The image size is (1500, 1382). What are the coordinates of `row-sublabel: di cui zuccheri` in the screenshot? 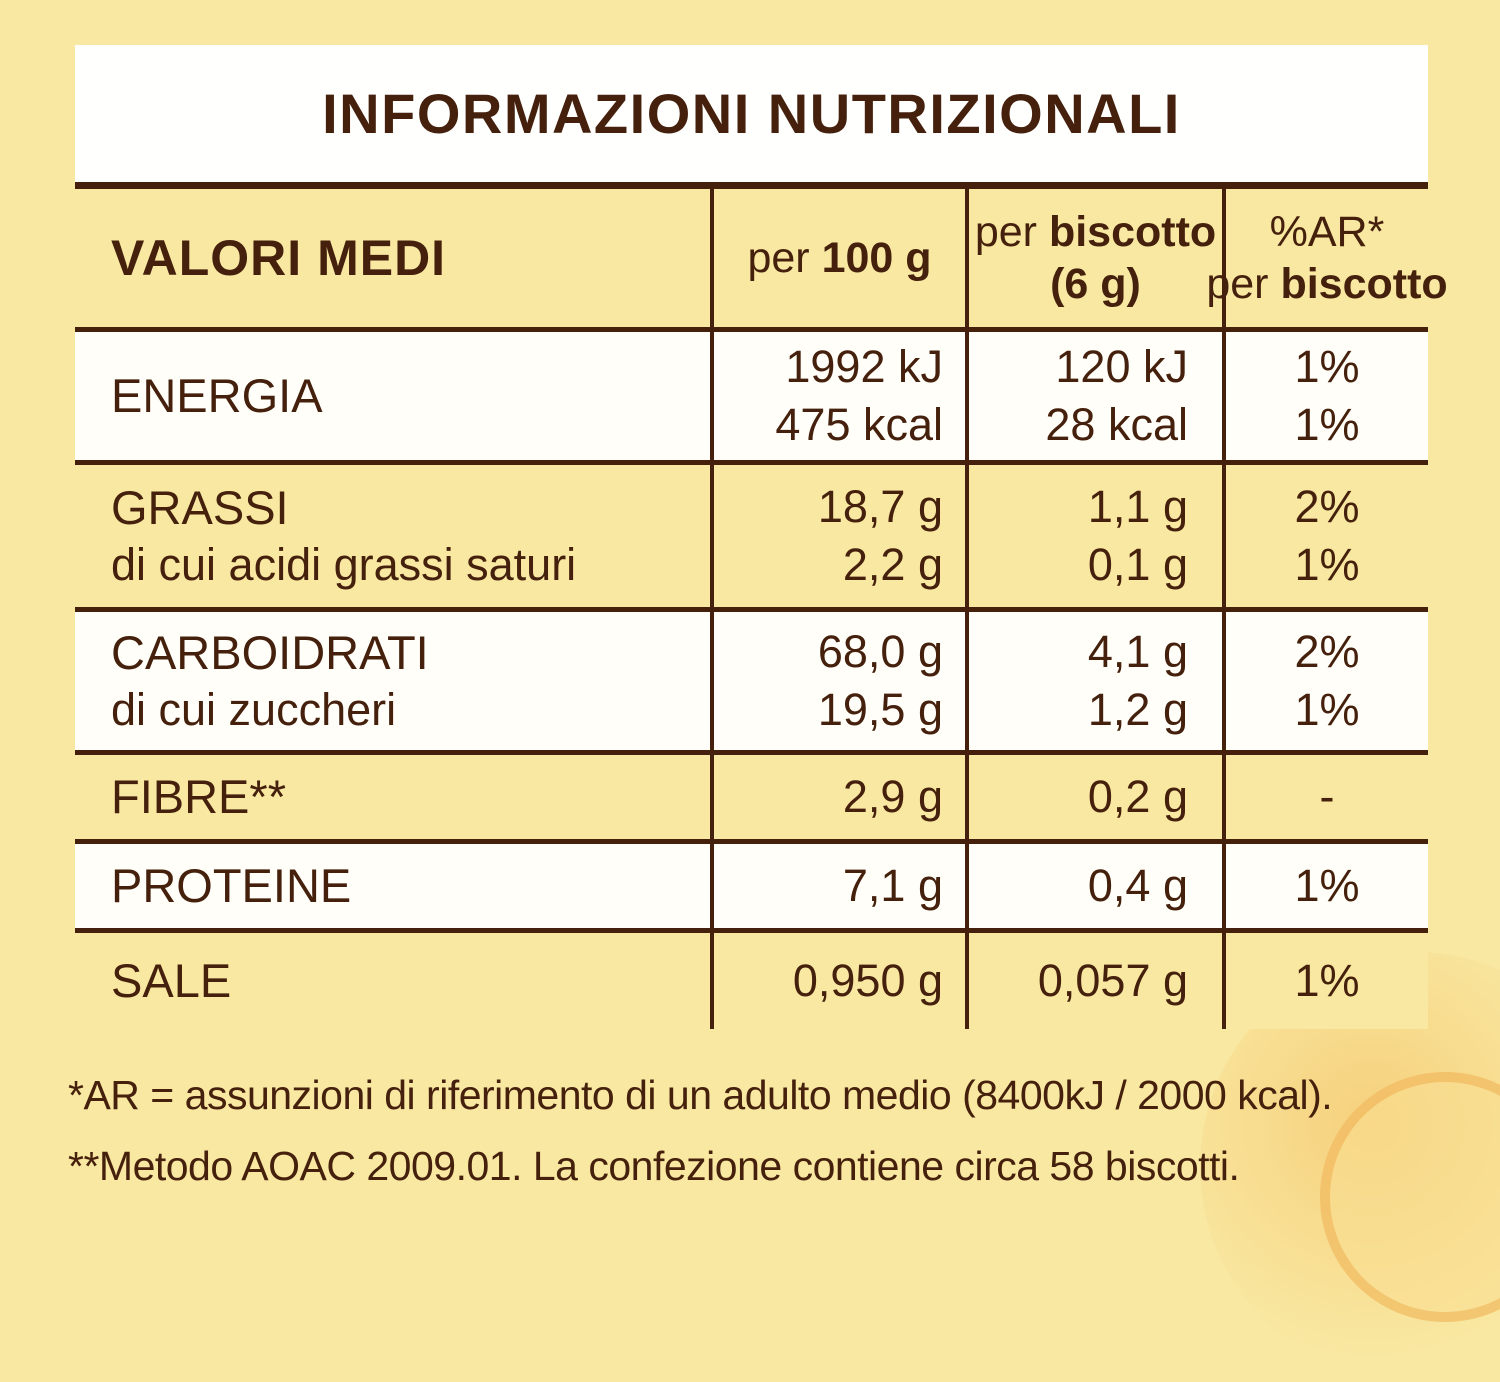 It's located at (254, 710).